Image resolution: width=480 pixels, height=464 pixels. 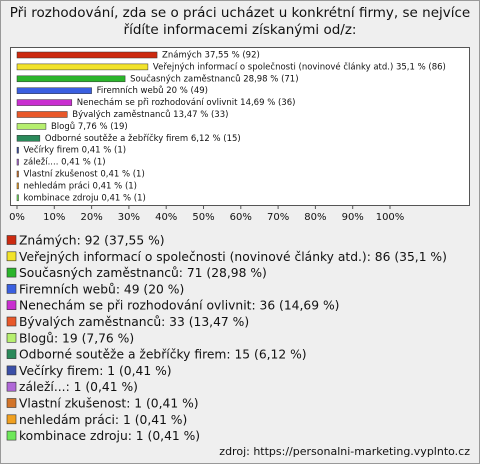 I want to click on legend-label: Večírky firem: 1 (0,41 %), so click(x=95, y=371).